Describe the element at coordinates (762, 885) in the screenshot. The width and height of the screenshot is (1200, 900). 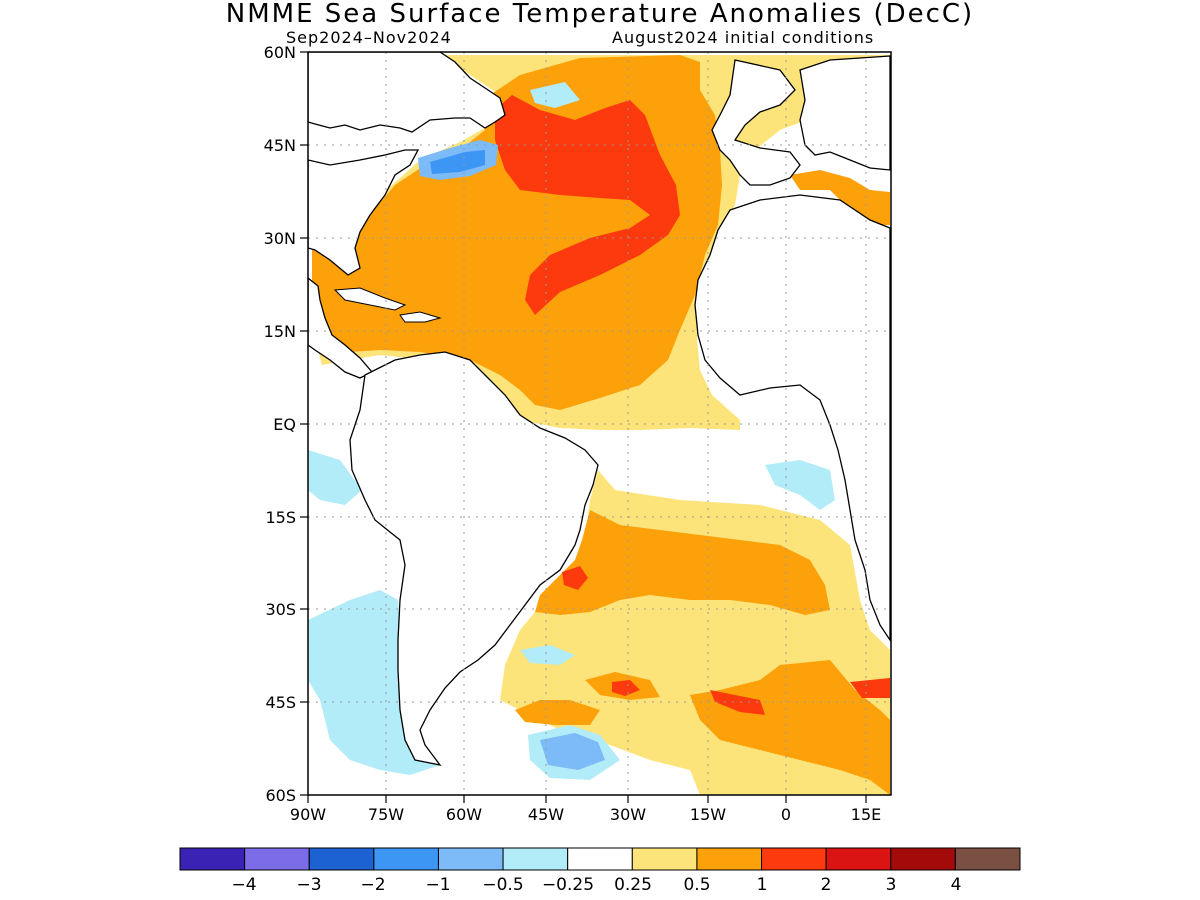
I see `colorbar-label: 1` at that location.